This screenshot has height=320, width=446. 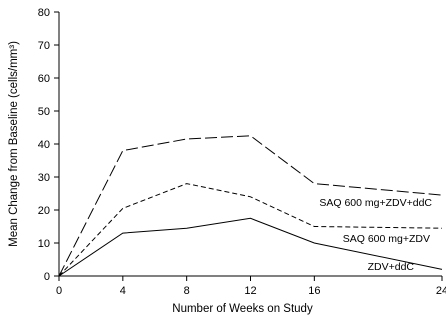 What do you see at coordinates (375, 203) in the screenshot?
I see `series-label-1: SAQ 600 mg+ZDV+ddC` at bounding box center [375, 203].